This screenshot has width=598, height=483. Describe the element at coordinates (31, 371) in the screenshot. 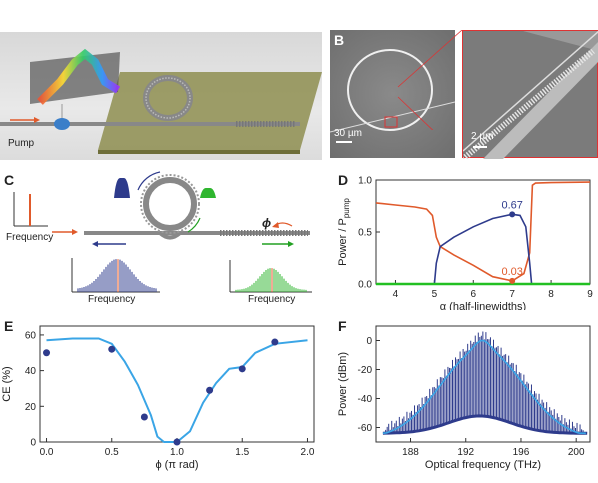

I see `y-tick-label: 40` at that location.